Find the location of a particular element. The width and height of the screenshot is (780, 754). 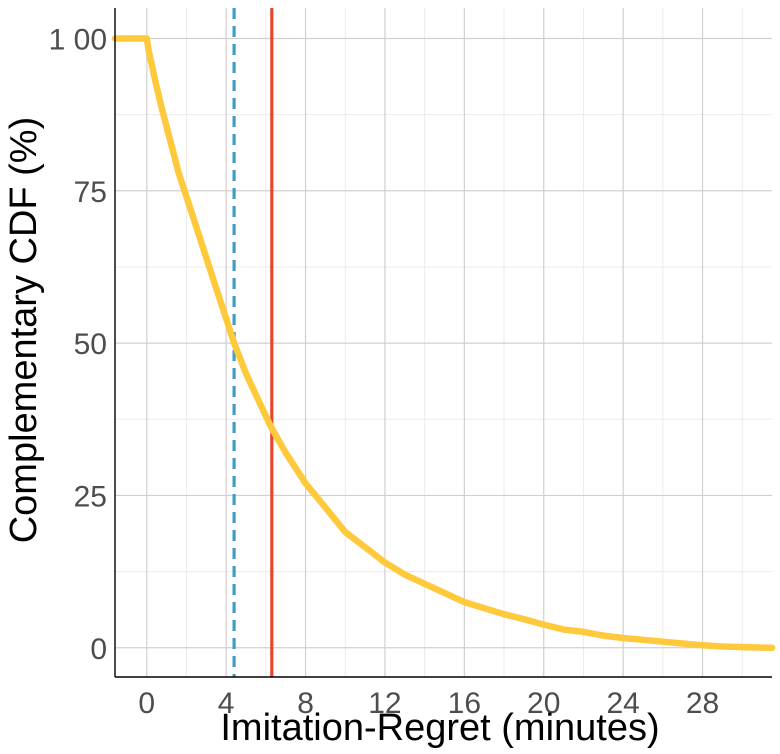

x-tick-label: 16 is located at coordinates (464, 703).